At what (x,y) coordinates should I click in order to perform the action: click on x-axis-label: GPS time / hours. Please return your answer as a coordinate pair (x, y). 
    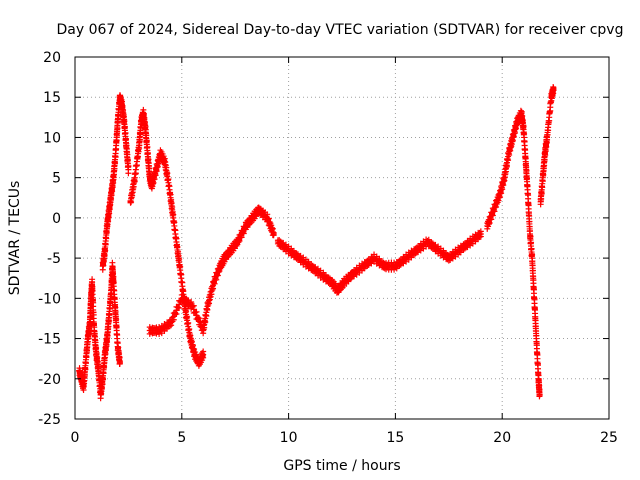
    Looking at the image, I should click on (341, 466).